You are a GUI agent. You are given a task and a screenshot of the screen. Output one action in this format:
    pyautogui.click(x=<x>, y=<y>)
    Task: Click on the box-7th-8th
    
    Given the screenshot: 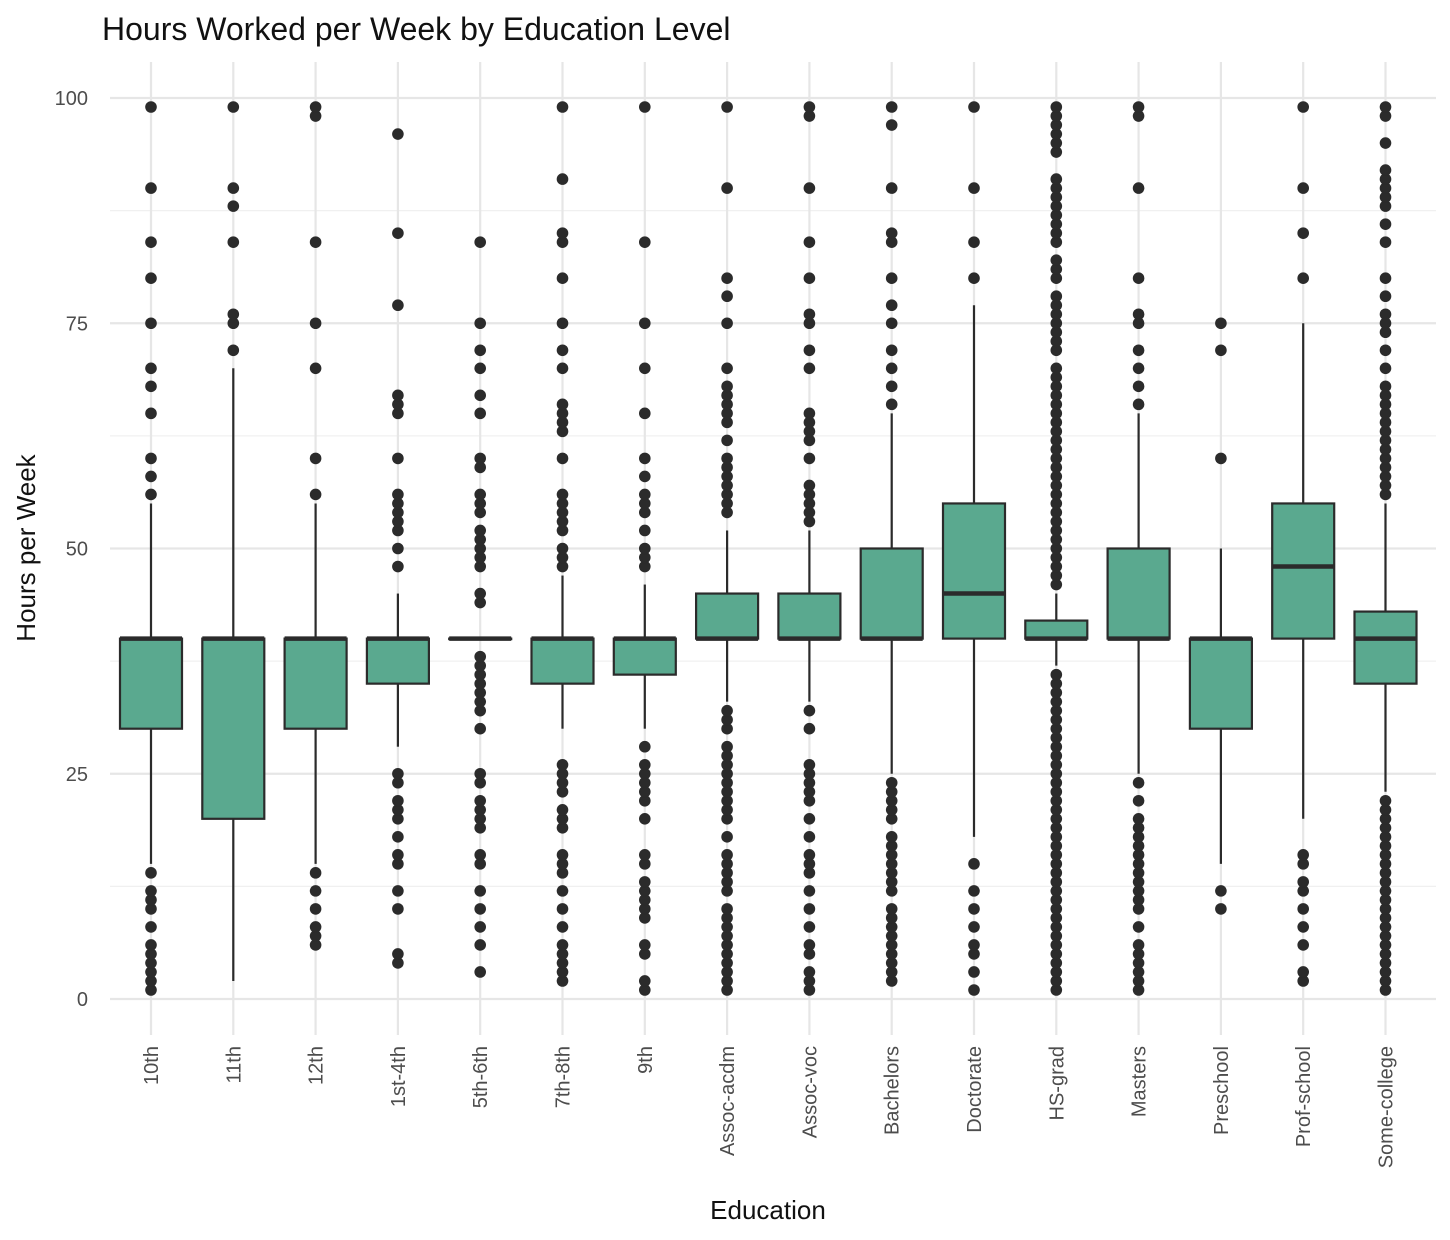 What is the action you would take?
    pyautogui.click(x=562, y=652)
    